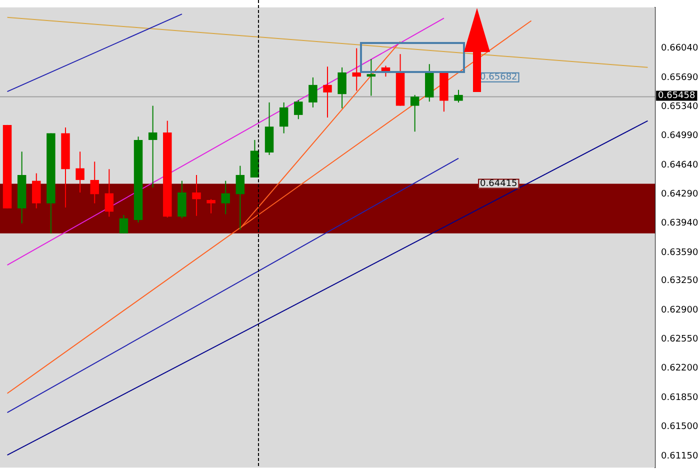 This screenshot has height=475, width=699. I want to click on y-tick-label: 0.62550, so click(679, 339).